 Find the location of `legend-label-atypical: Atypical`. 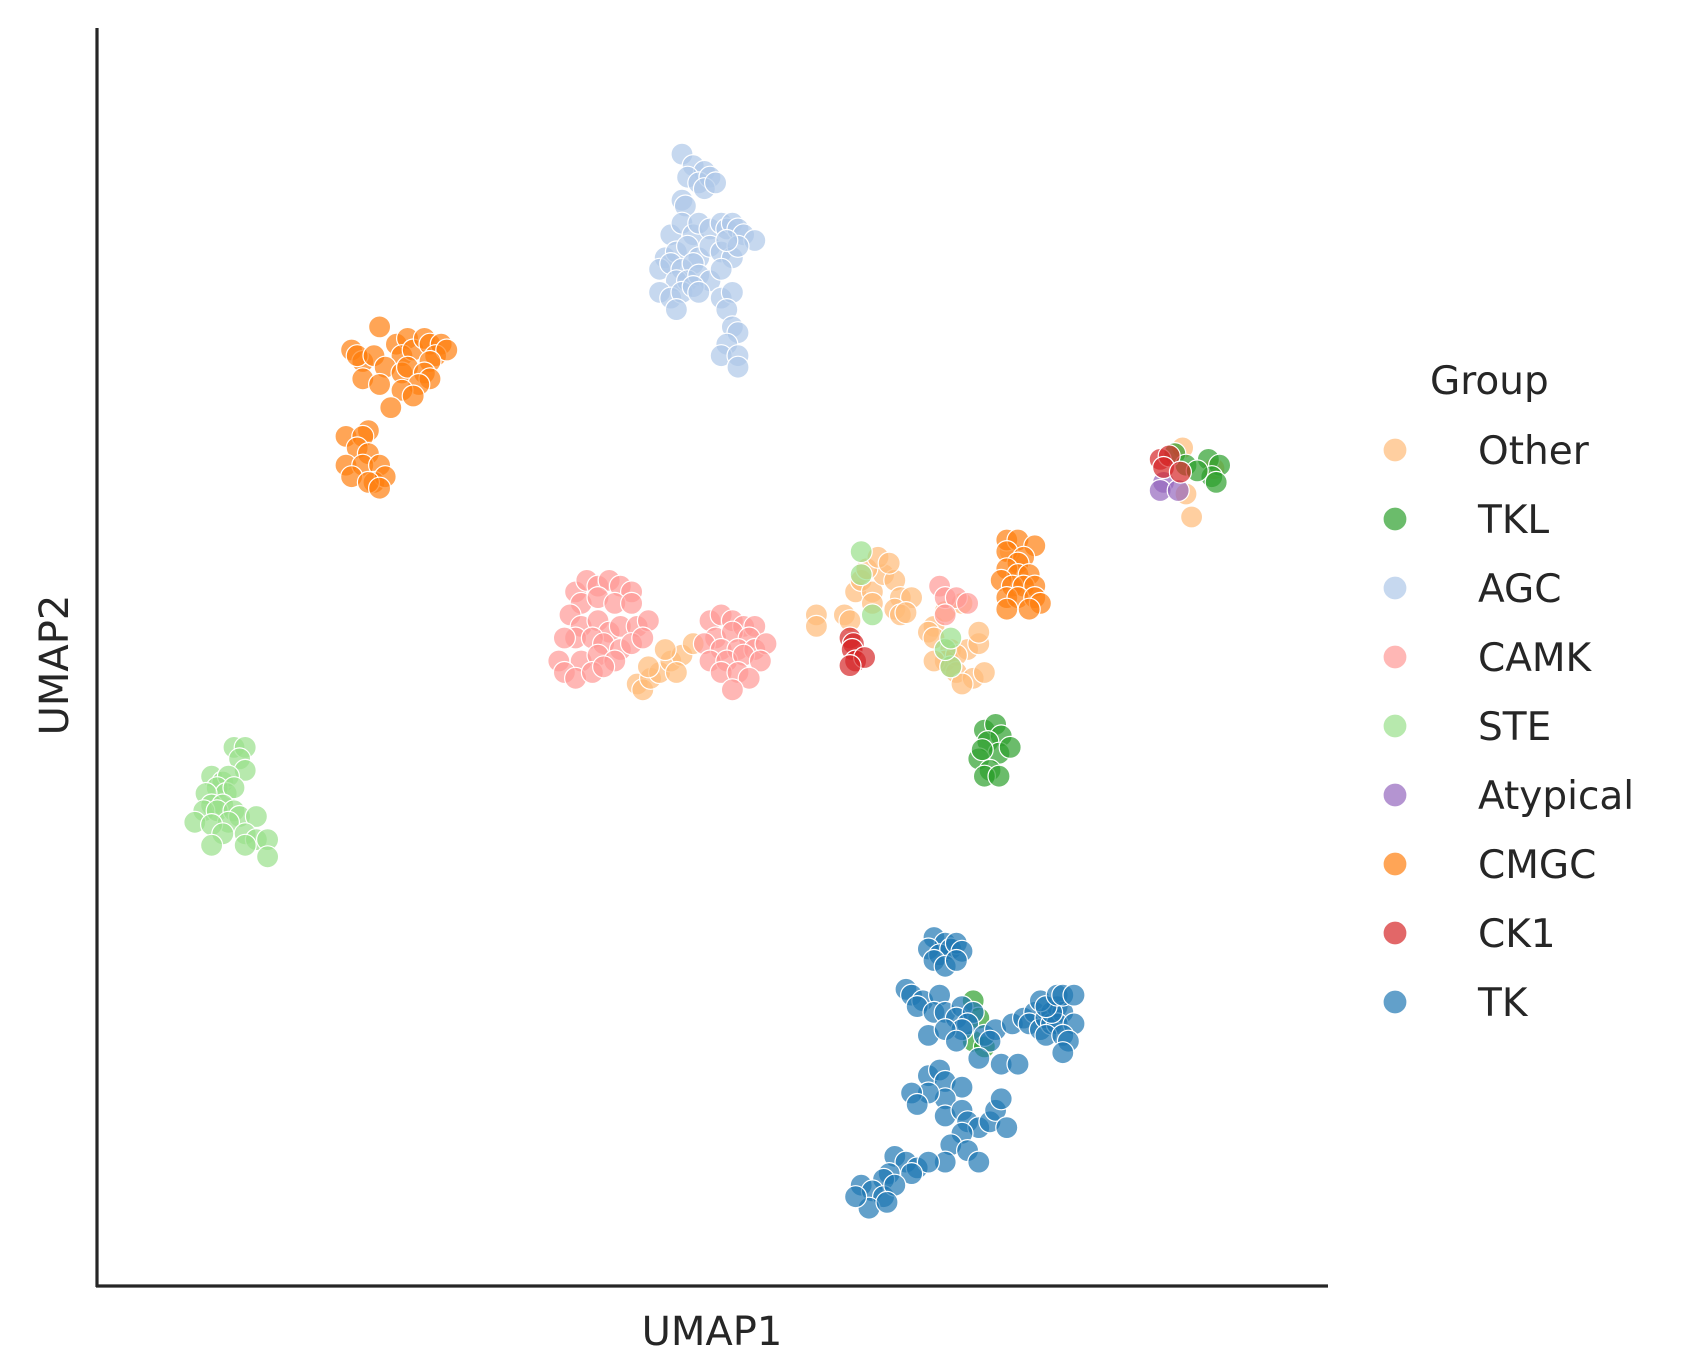

legend-label-atypical: Atypical is located at coordinates (1556, 796).